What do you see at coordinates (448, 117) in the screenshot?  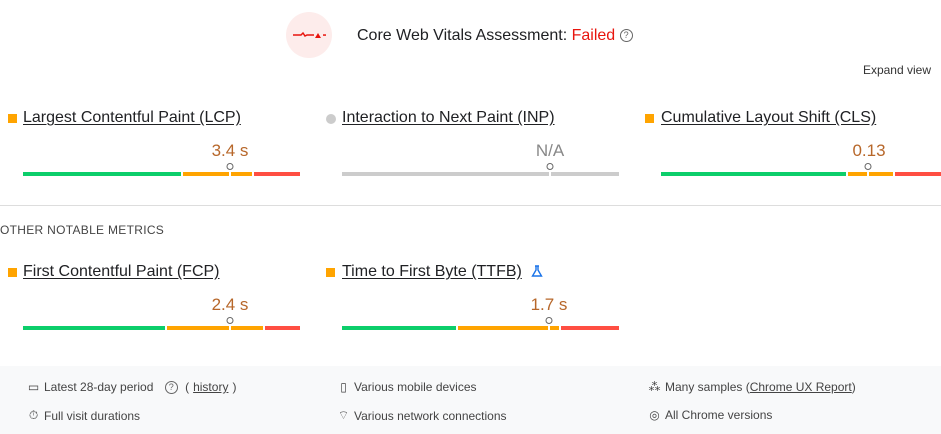 I see `metric-inp-link: Interaction to Next Paint (INP)` at bounding box center [448, 117].